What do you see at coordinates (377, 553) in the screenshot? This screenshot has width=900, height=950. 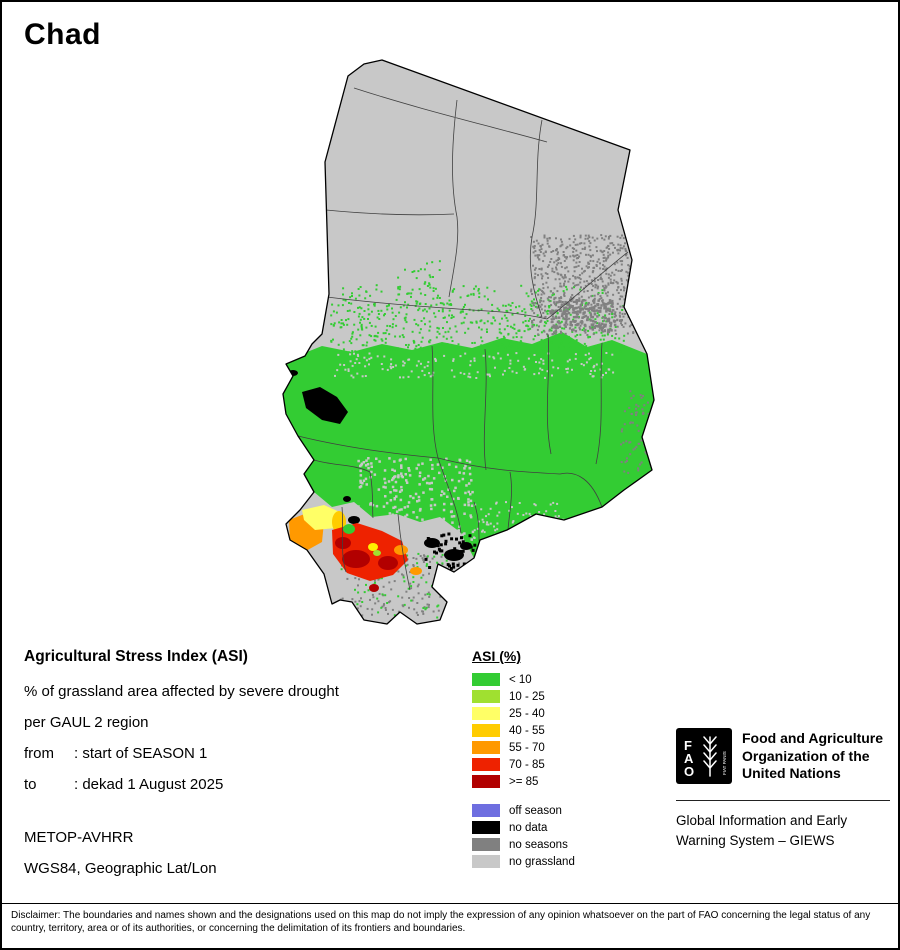 I see `map-stress-light-green-spot` at bounding box center [377, 553].